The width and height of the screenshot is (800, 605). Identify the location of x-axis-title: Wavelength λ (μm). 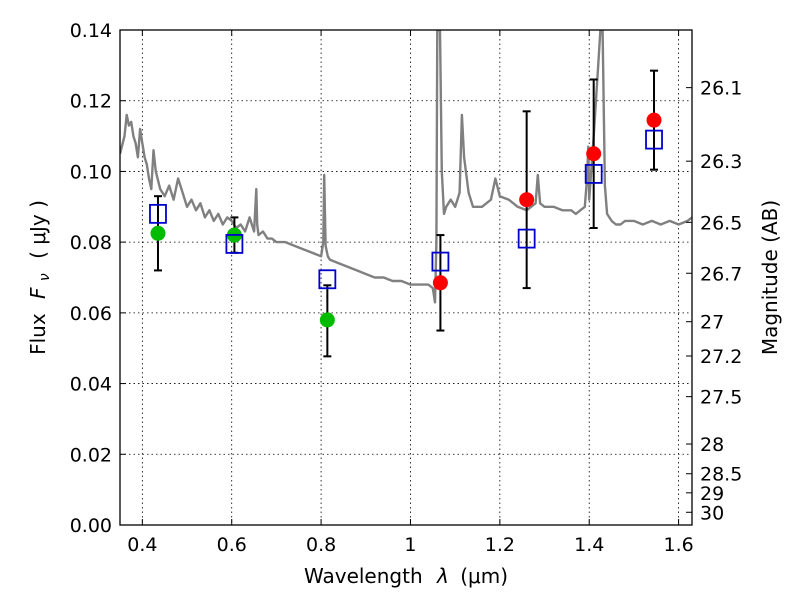
(406, 576).